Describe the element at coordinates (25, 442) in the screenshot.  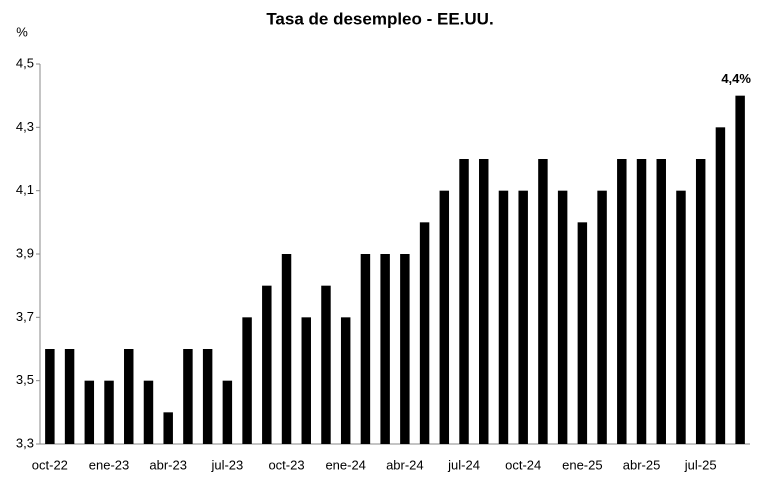
I see `y-tick-label: 3,3` at that location.